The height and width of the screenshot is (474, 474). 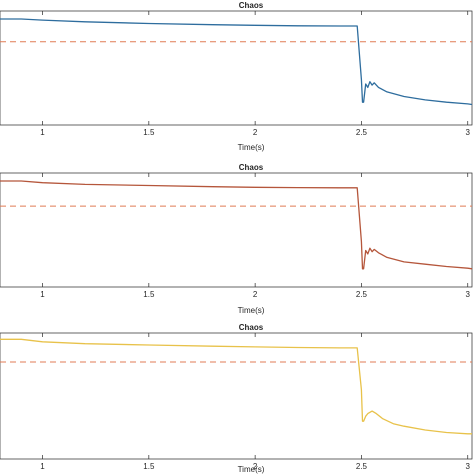 What do you see at coordinates (251, 5) in the screenshot?
I see `panel-1-title: Chaos` at bounding box center [251, 5].